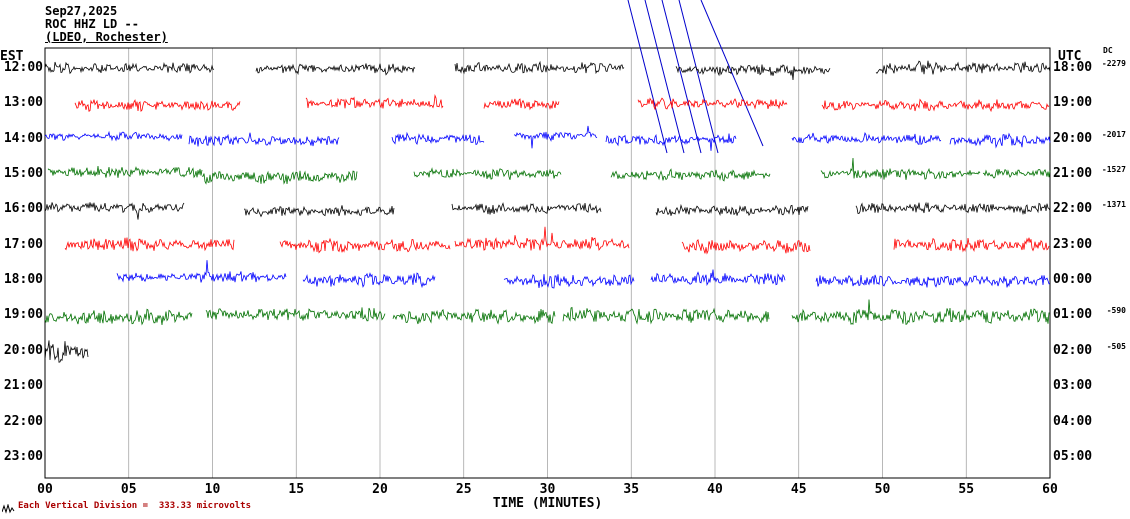 The image size is (1130, 519). I want to click on dc-offset-label: -1527, so click(1113, 170).